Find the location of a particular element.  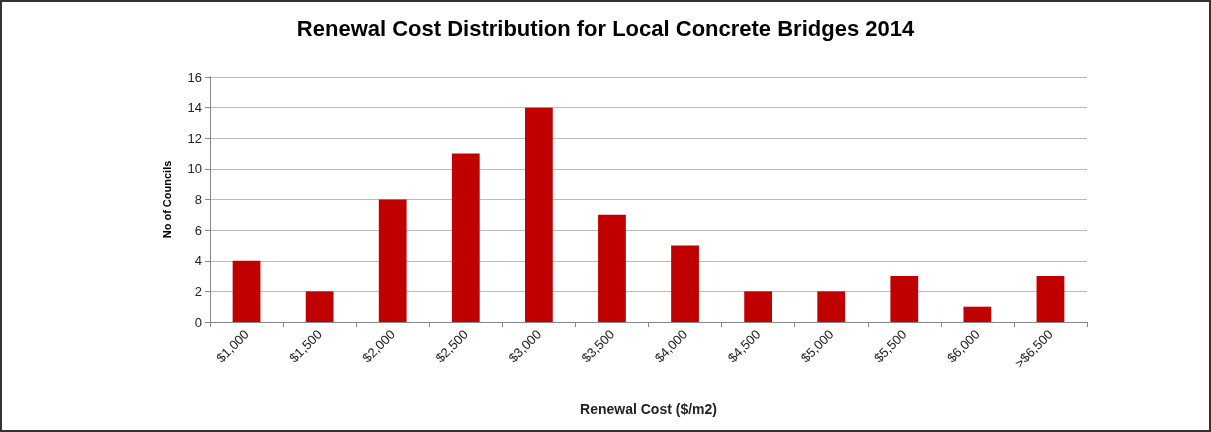

y-axis-title: No of Councils is located at coordinates (166, 199).